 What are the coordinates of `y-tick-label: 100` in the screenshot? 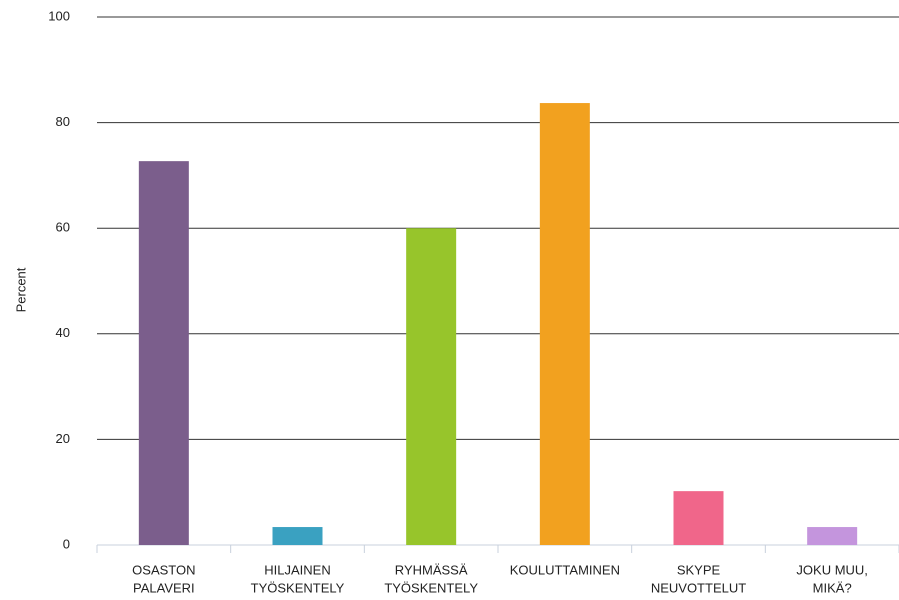 It's located at (59, 15).